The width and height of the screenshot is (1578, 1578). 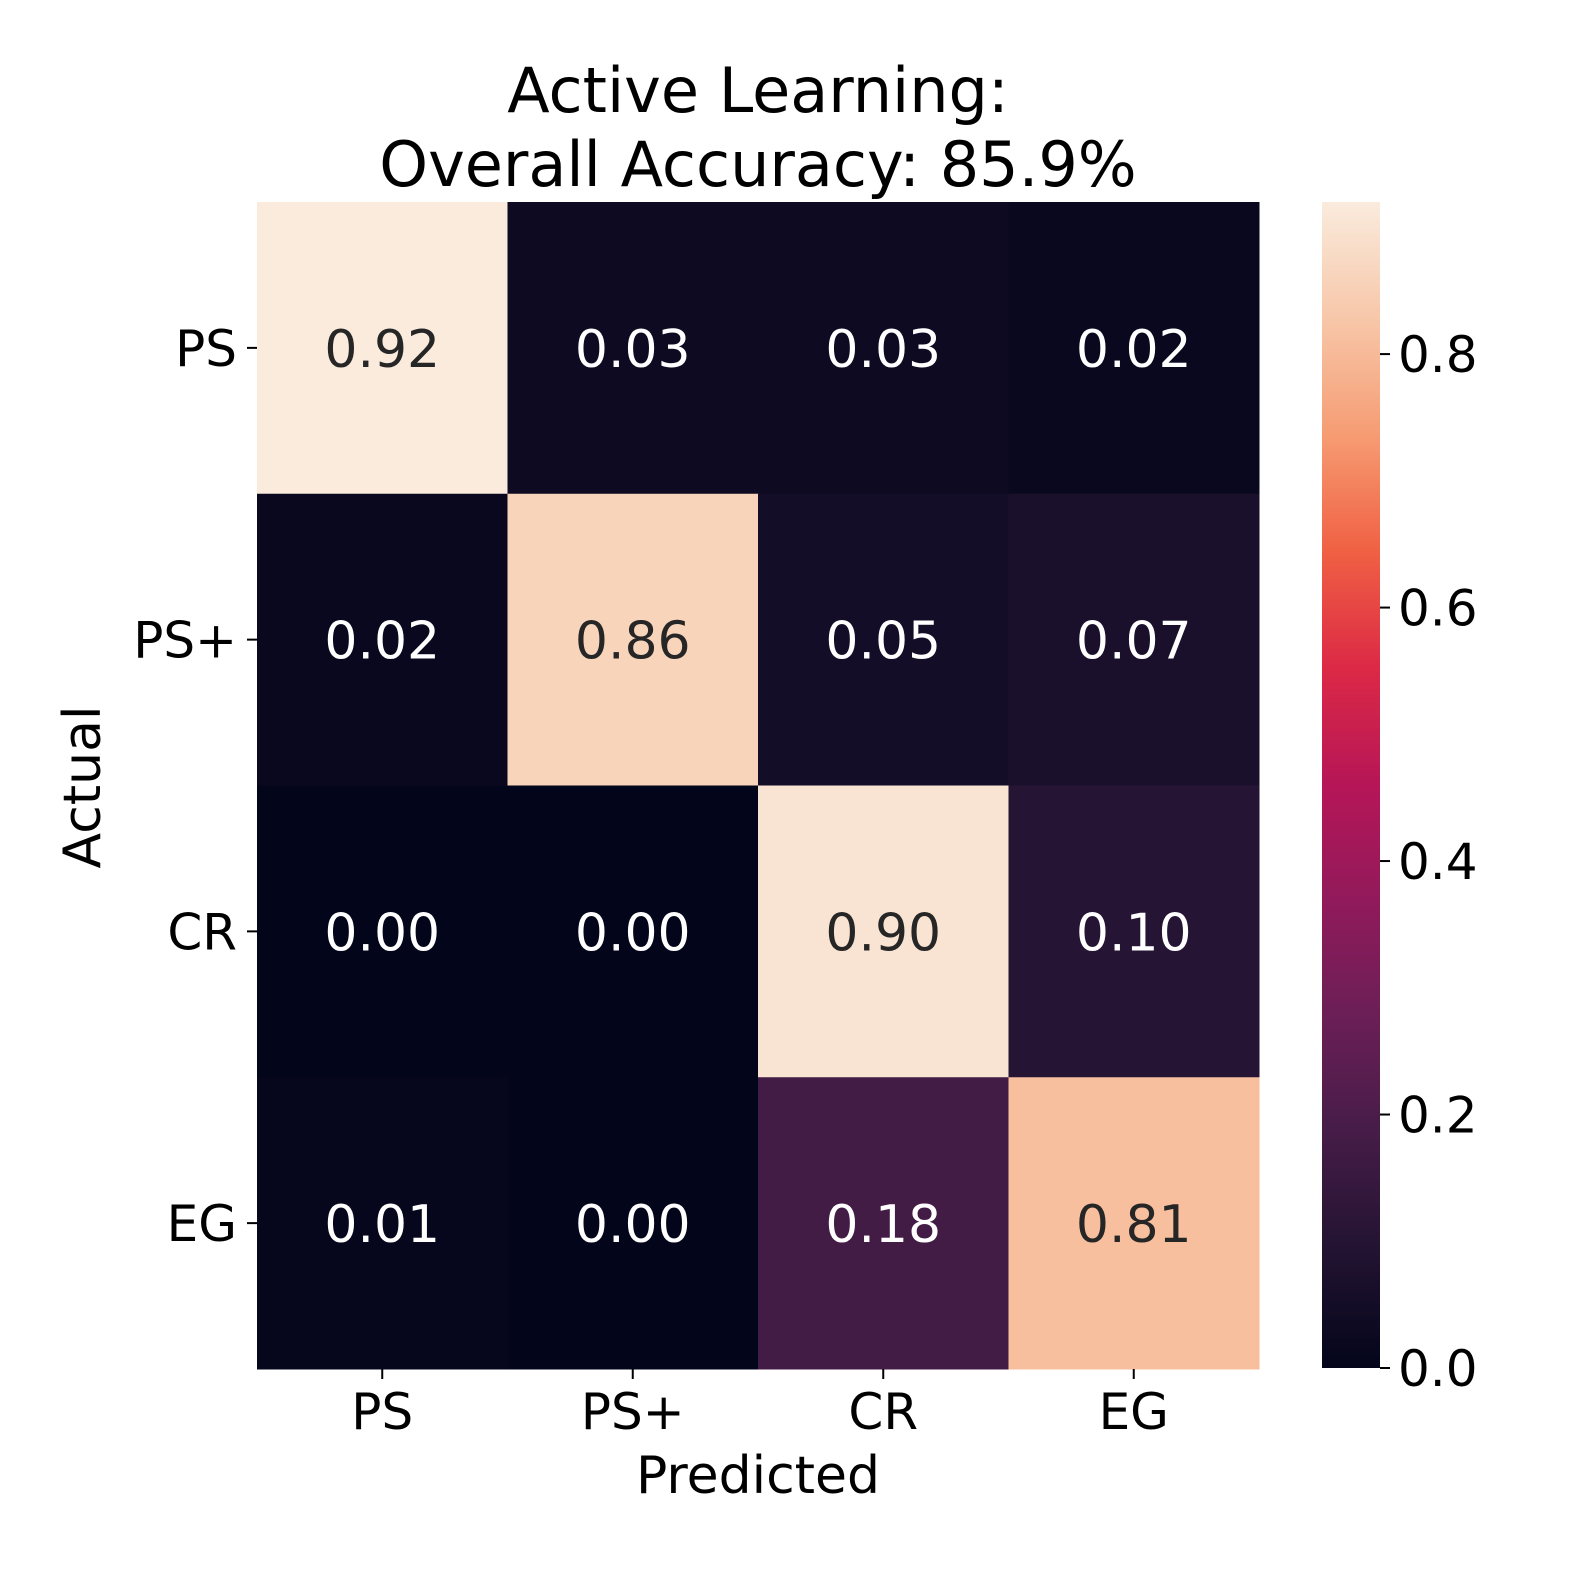 I want to click on x-tick-label: PS+, so click(x=633, y=1412).